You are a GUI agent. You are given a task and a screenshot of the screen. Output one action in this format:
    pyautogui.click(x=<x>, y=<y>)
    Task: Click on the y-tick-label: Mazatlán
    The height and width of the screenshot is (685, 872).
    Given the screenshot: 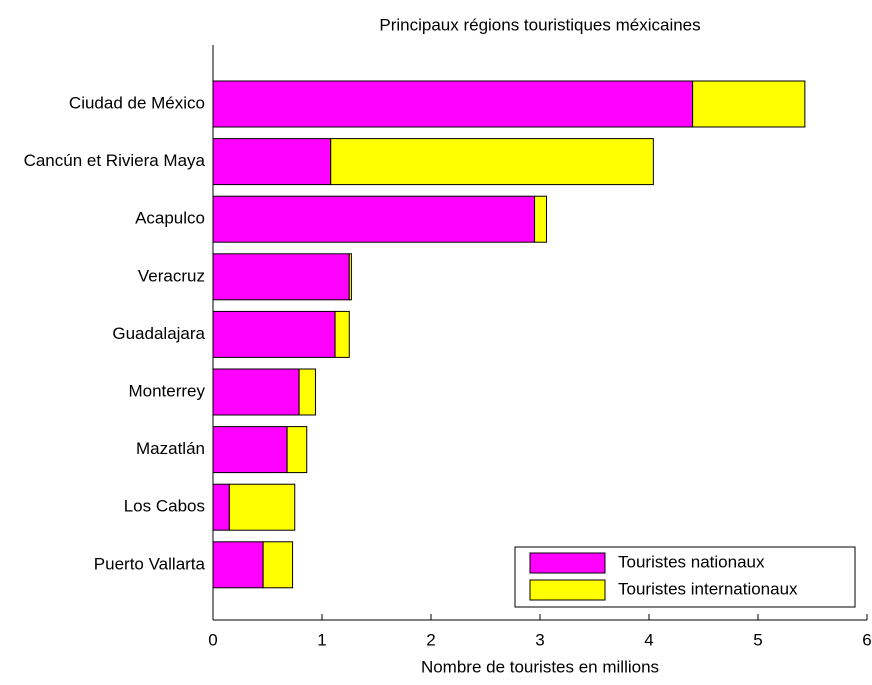 What is the action you would take?
    pyautogui.click(x=170, y=448)
    